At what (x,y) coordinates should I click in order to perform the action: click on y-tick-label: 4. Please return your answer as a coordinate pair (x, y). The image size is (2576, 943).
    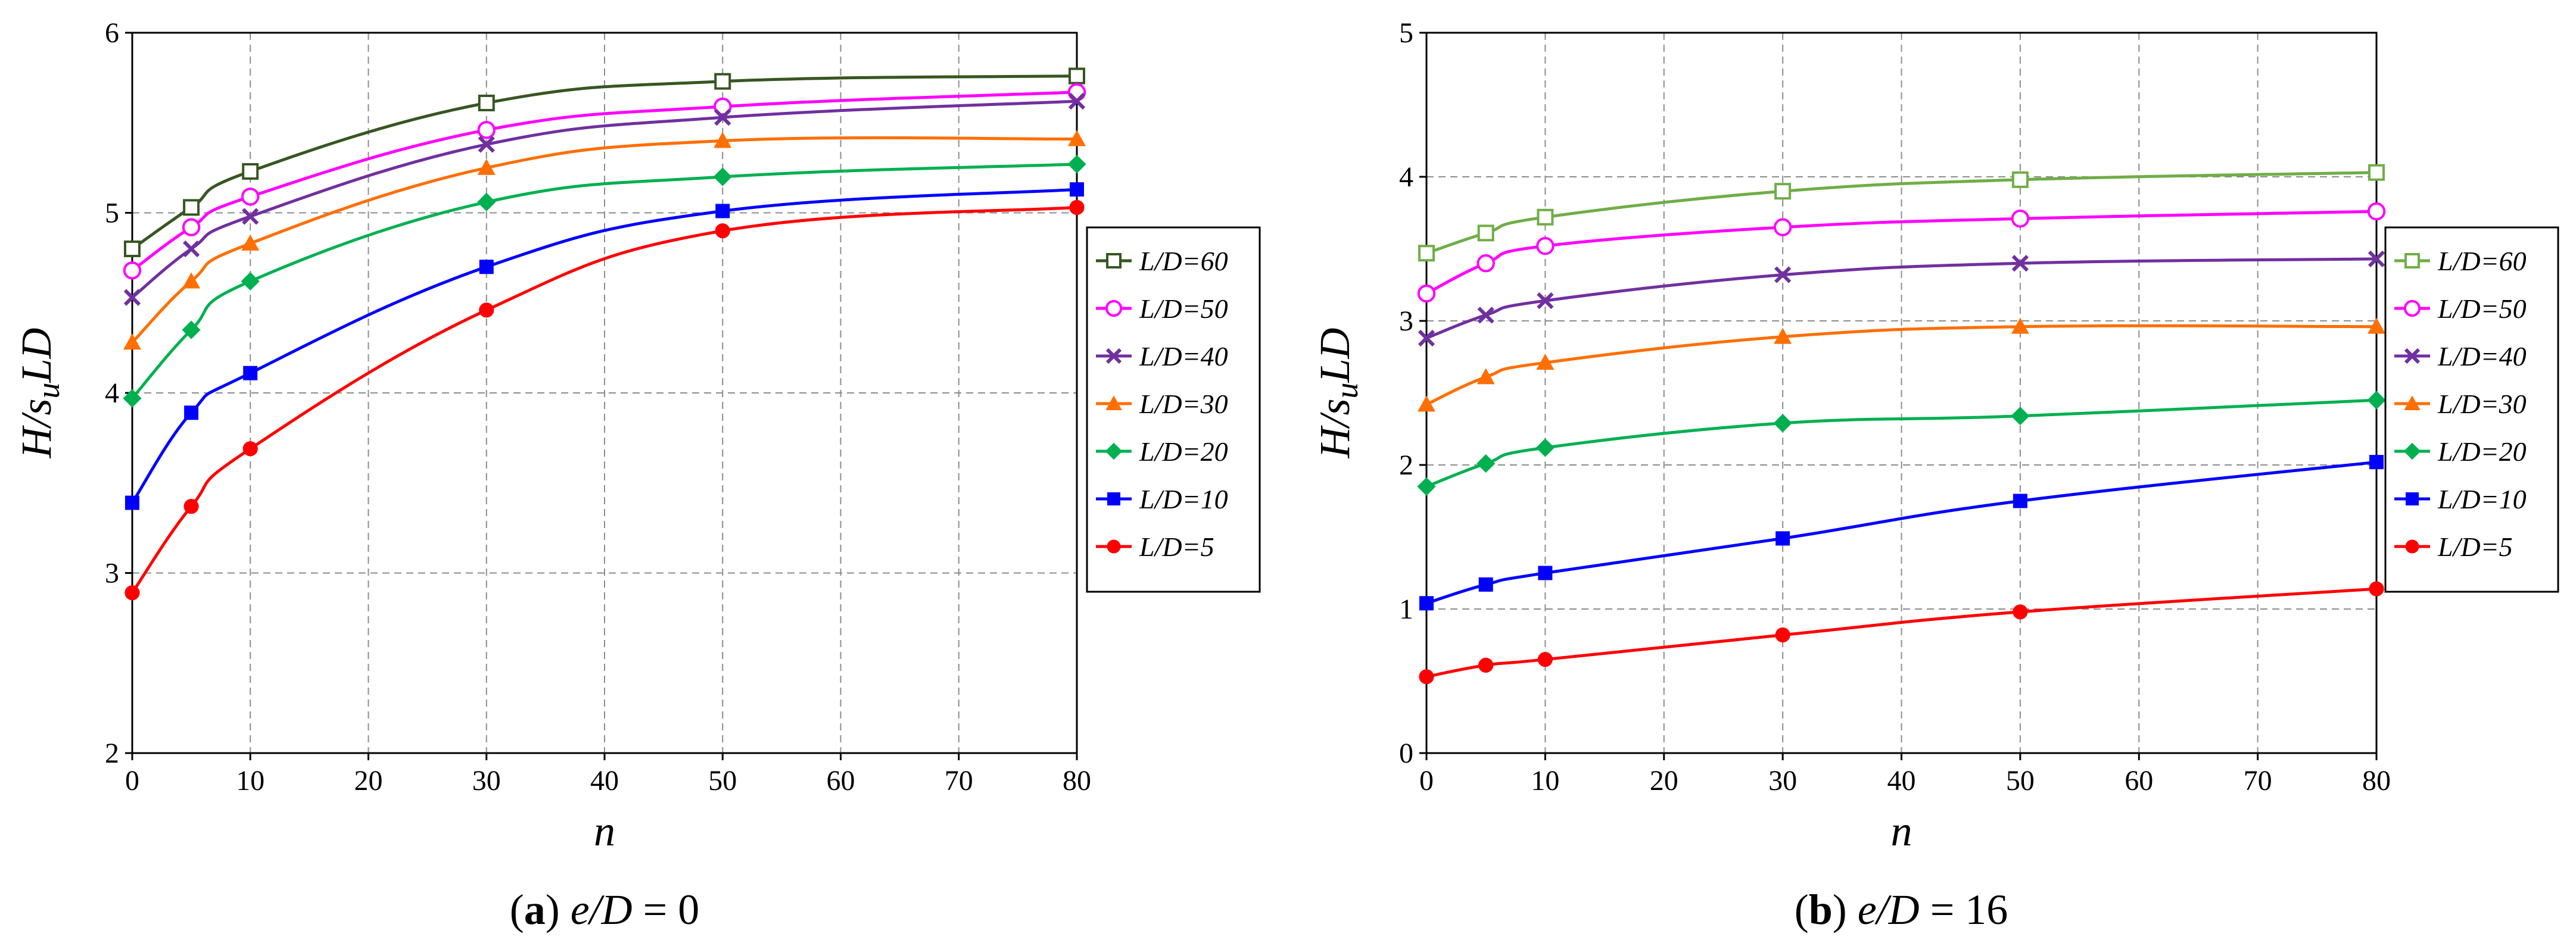
    Looking at the image, I should click on (1406, 177).